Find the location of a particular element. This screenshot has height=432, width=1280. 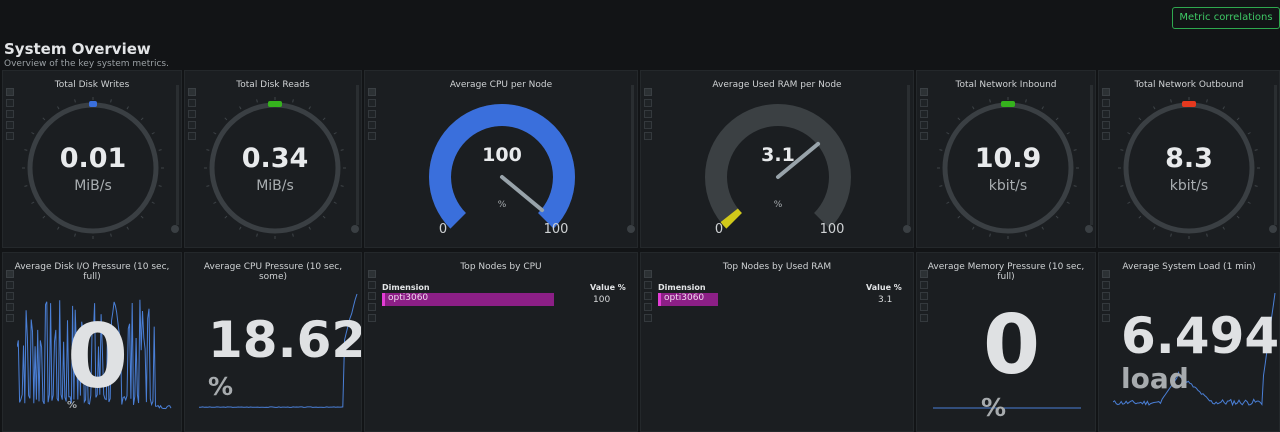

toolbox is located at coordinates (1106, 297).